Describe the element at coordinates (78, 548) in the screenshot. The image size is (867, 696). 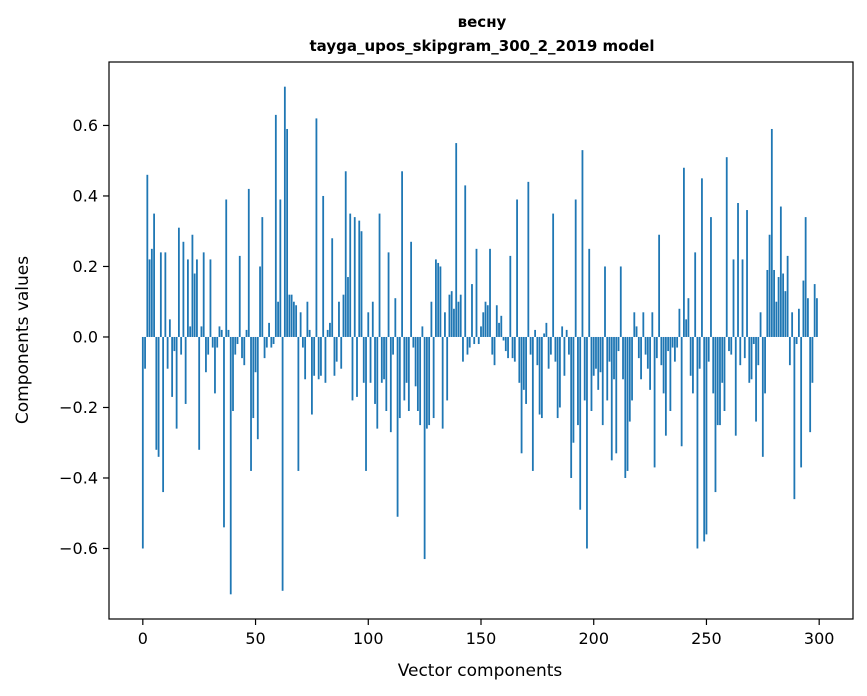
I see `y-tick-label-0: −0.6` at that location.